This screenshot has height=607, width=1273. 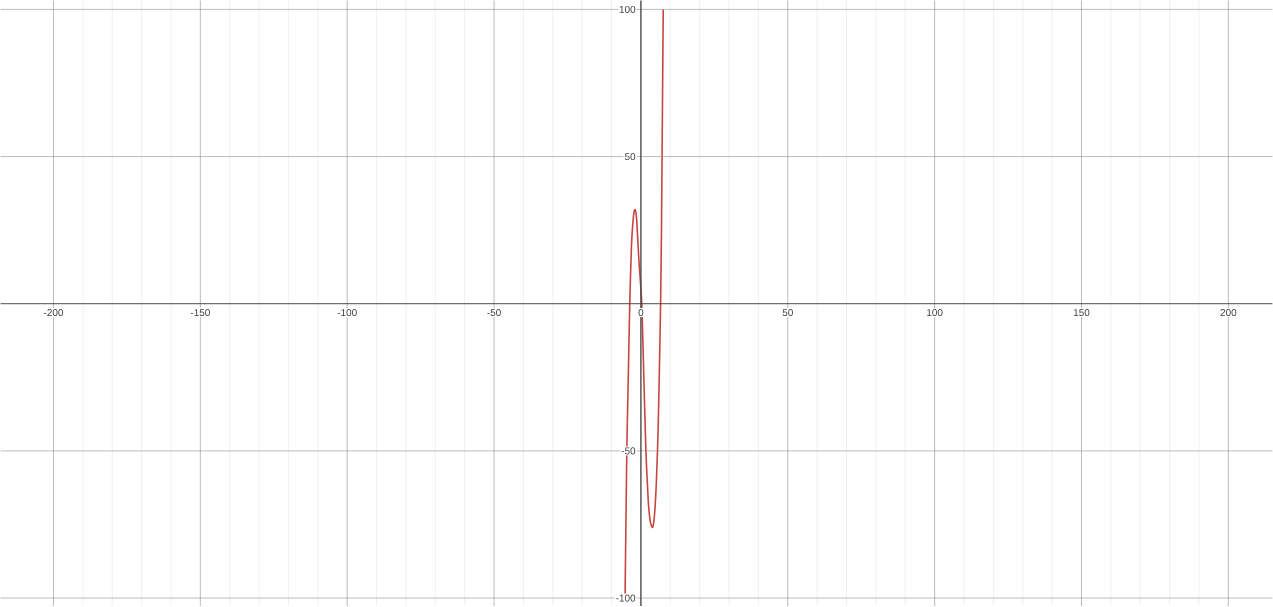 What do you see at coordinates (641, 313) in the screenshot?
I see `x-tick-label: 0` at bounding box center [641, 313].